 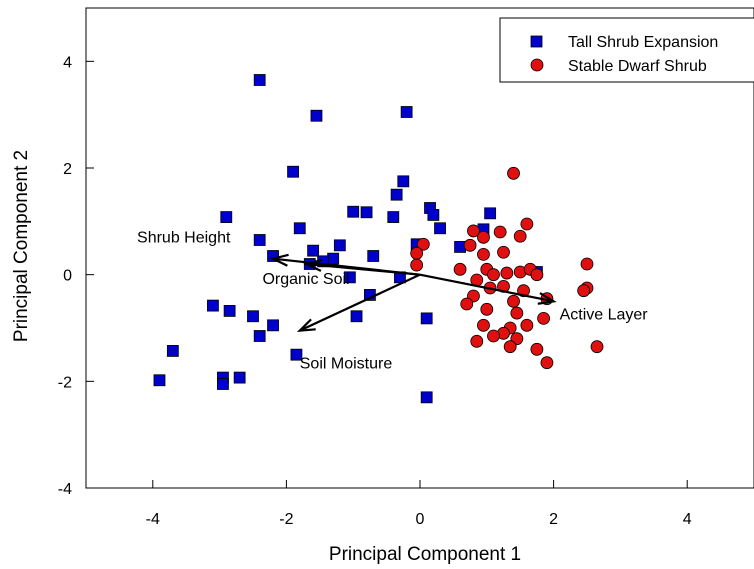 What do you see at coordinates (65, 382) in the screenshot?
I see `y-tick-label: -2` at bounding box center [65, 382].